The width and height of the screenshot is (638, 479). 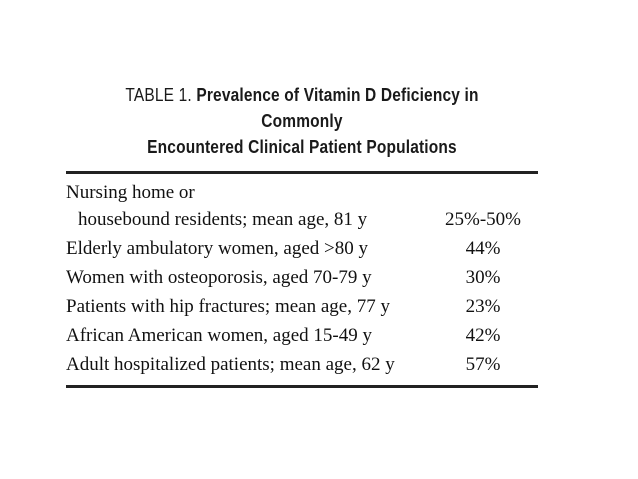 I want to click on row-value: 30%, so click(x=483, y=277).